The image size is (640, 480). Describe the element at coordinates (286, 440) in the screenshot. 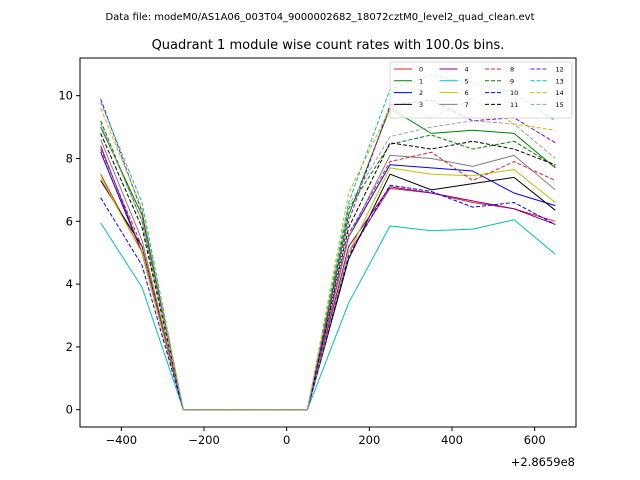

I see `x-tick-label: 0` at that location.